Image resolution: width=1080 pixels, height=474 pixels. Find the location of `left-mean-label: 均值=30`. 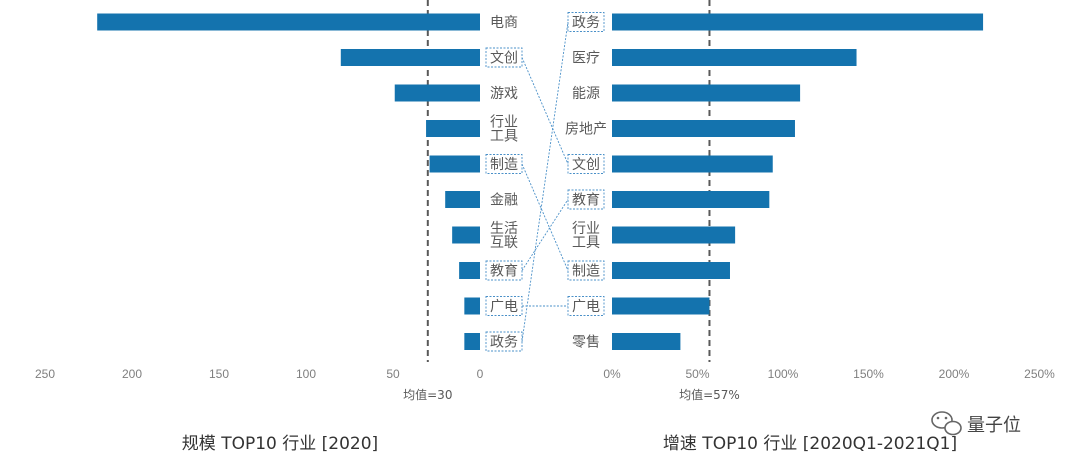

left-mean-label: 均值=30 is located at coordinates (427, 394).